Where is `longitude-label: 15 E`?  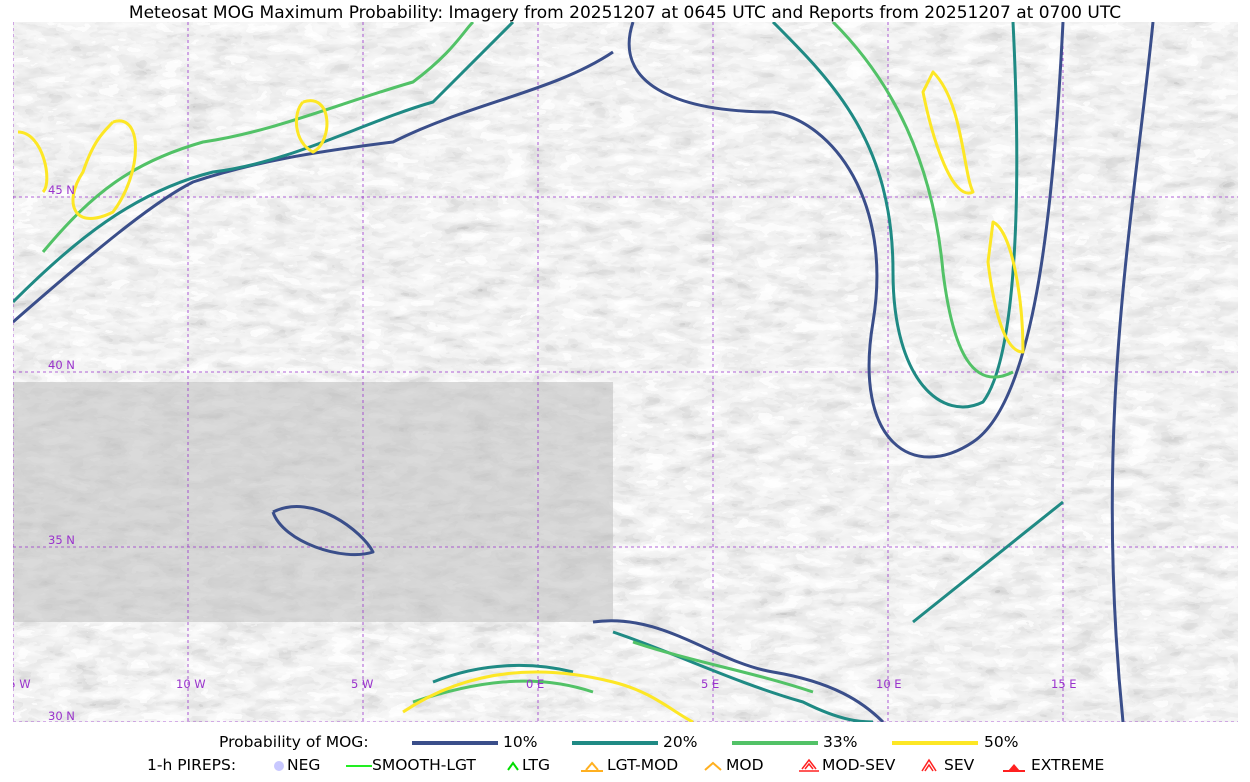 longitude-label: 15 E is located at coordinates (1064, 684).